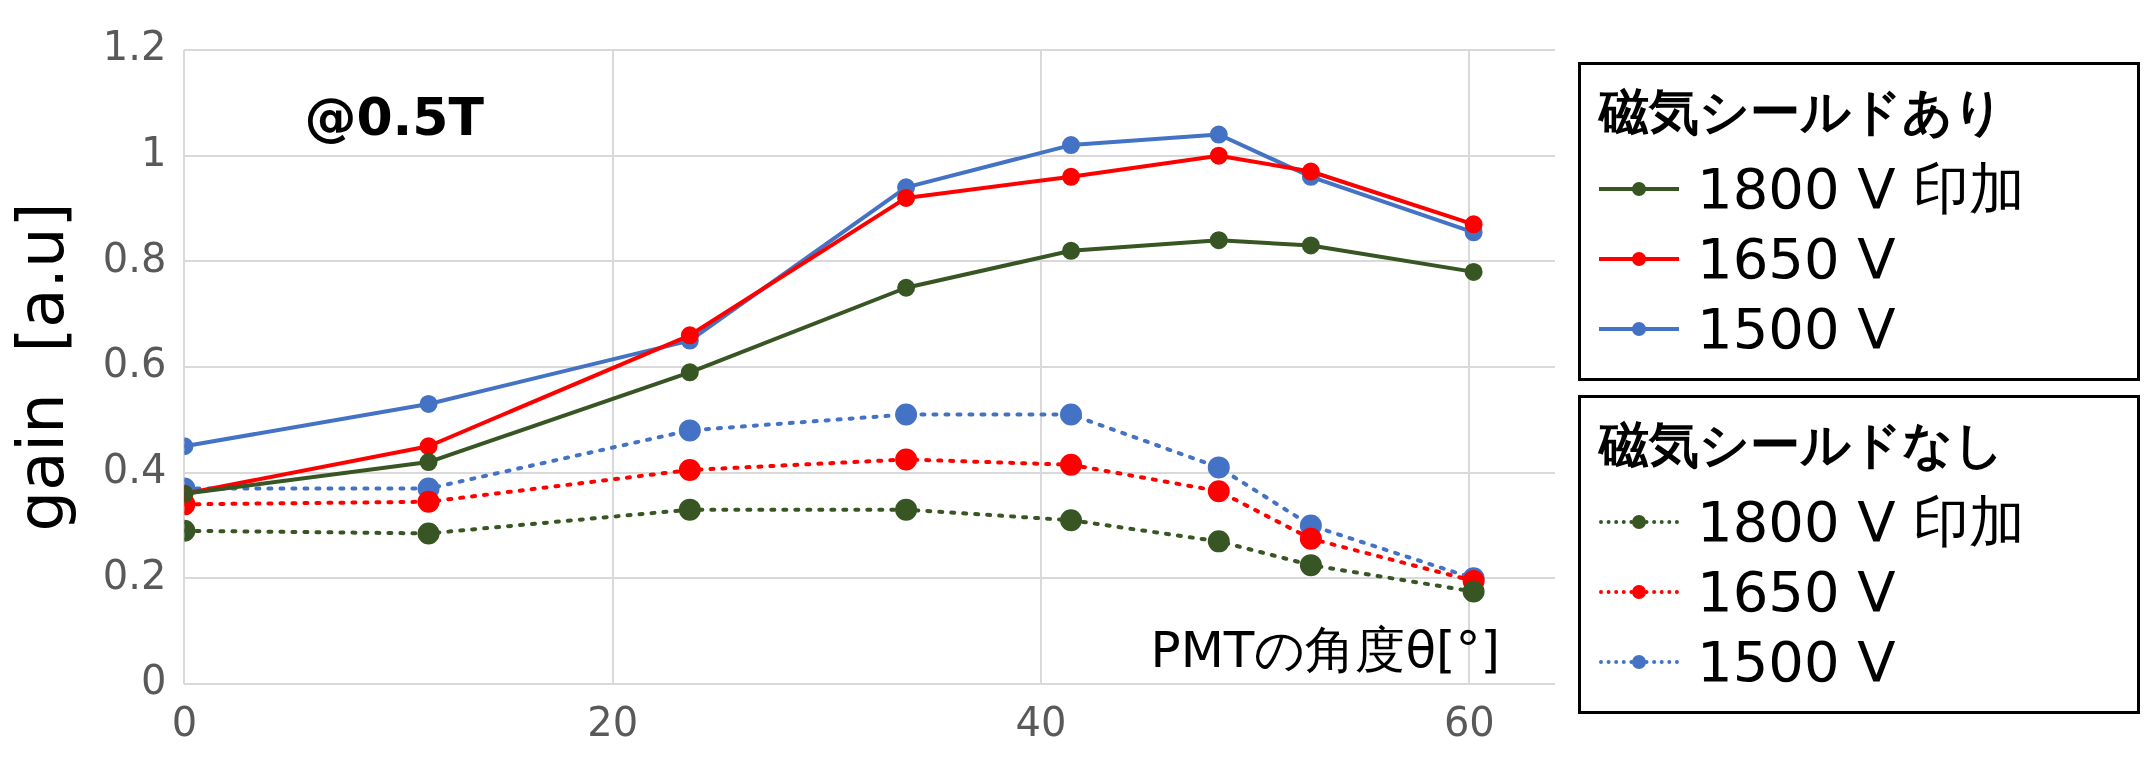 Image resolution: width=2147 pixels, height=776 pixels. What do you see at coordinates (134, 469) in the screenshot?
I see `y-tick-label: 0.4` at bounding box center [134, 469].